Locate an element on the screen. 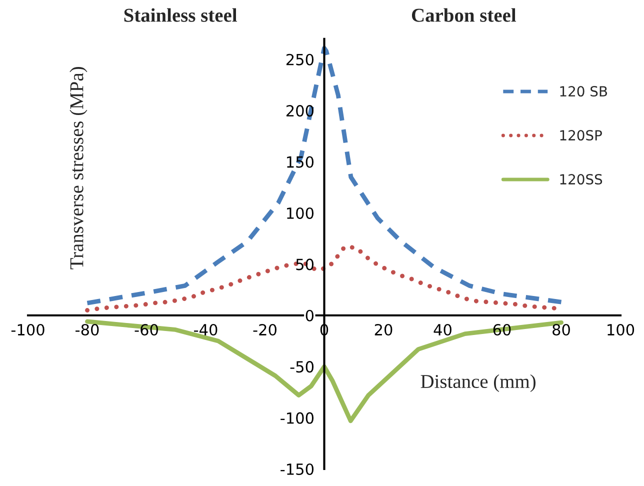 This screenshot has width=644, height=486. y-tick-label: 100 is located at coordinates (300, 213).